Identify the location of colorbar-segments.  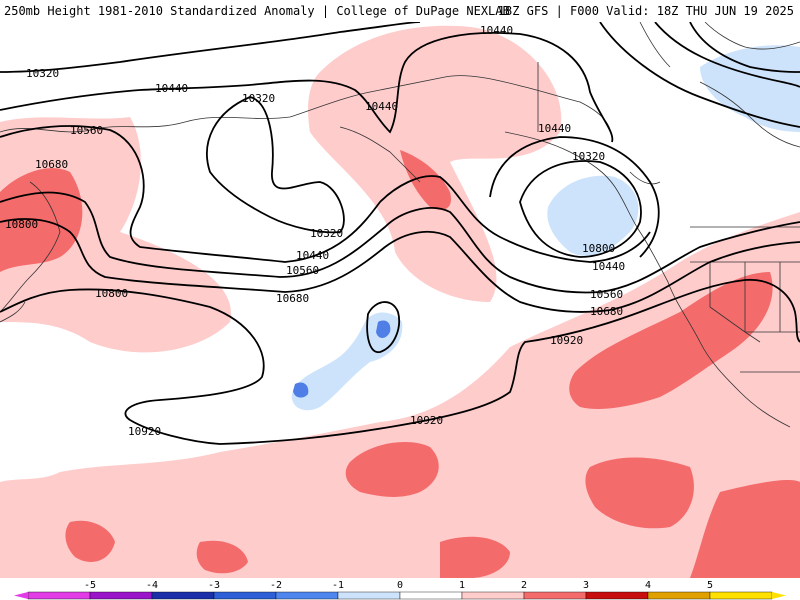
(400, 595).